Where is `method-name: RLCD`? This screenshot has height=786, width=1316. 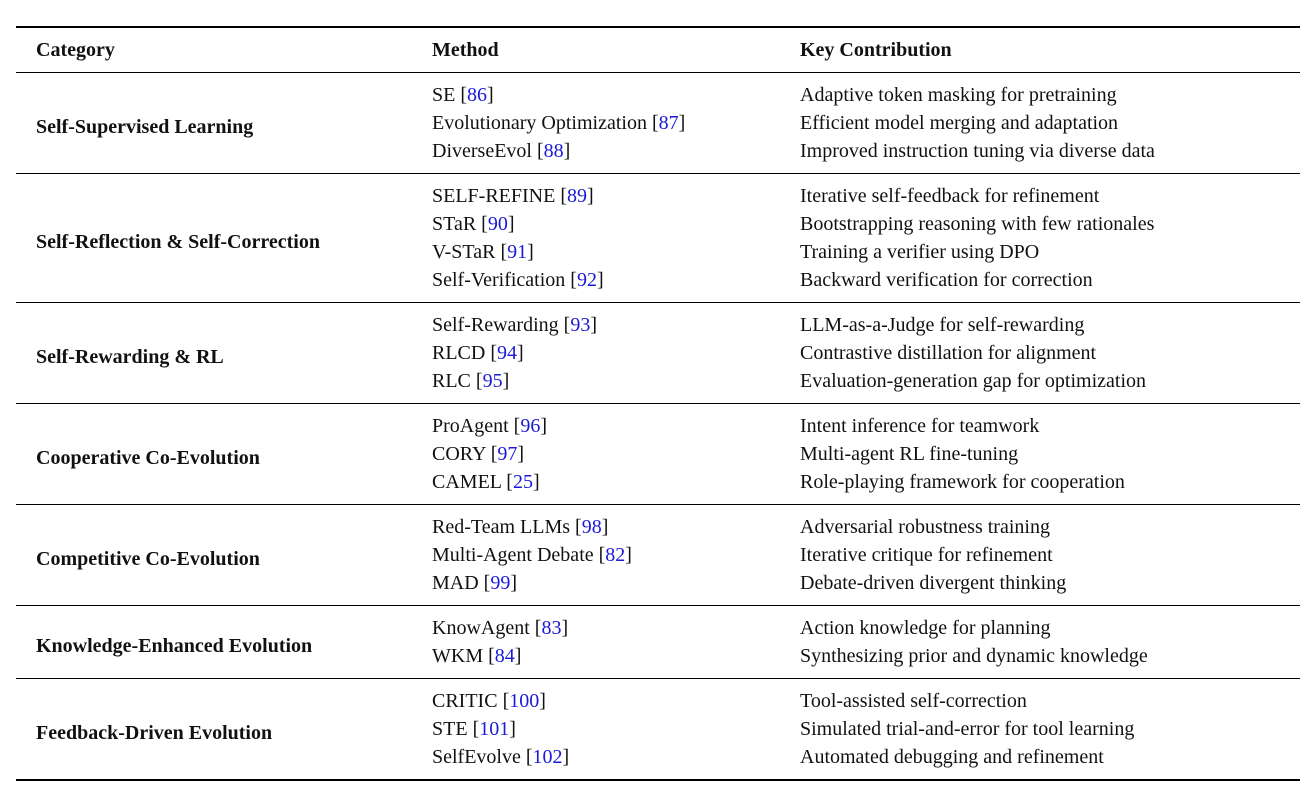
method-name: RLCD is located at coordinates (459, 353).